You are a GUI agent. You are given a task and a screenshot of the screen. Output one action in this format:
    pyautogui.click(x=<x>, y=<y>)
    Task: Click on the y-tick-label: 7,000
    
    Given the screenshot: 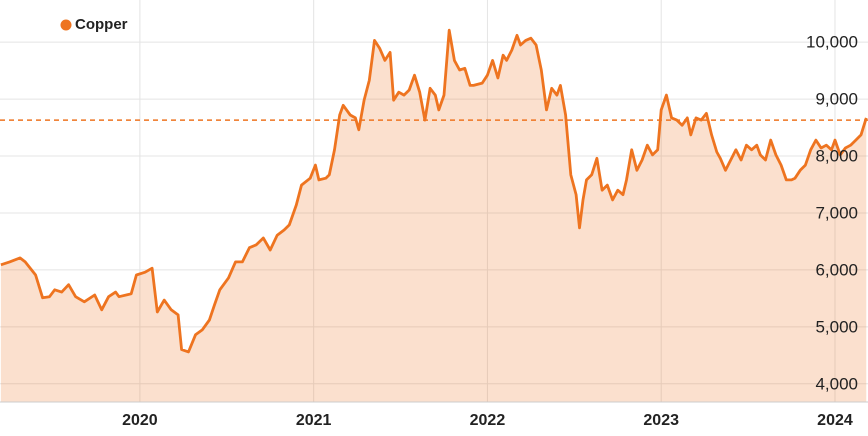 What is the action you would take?
    pyautogui.click(x=836, y=212)
    